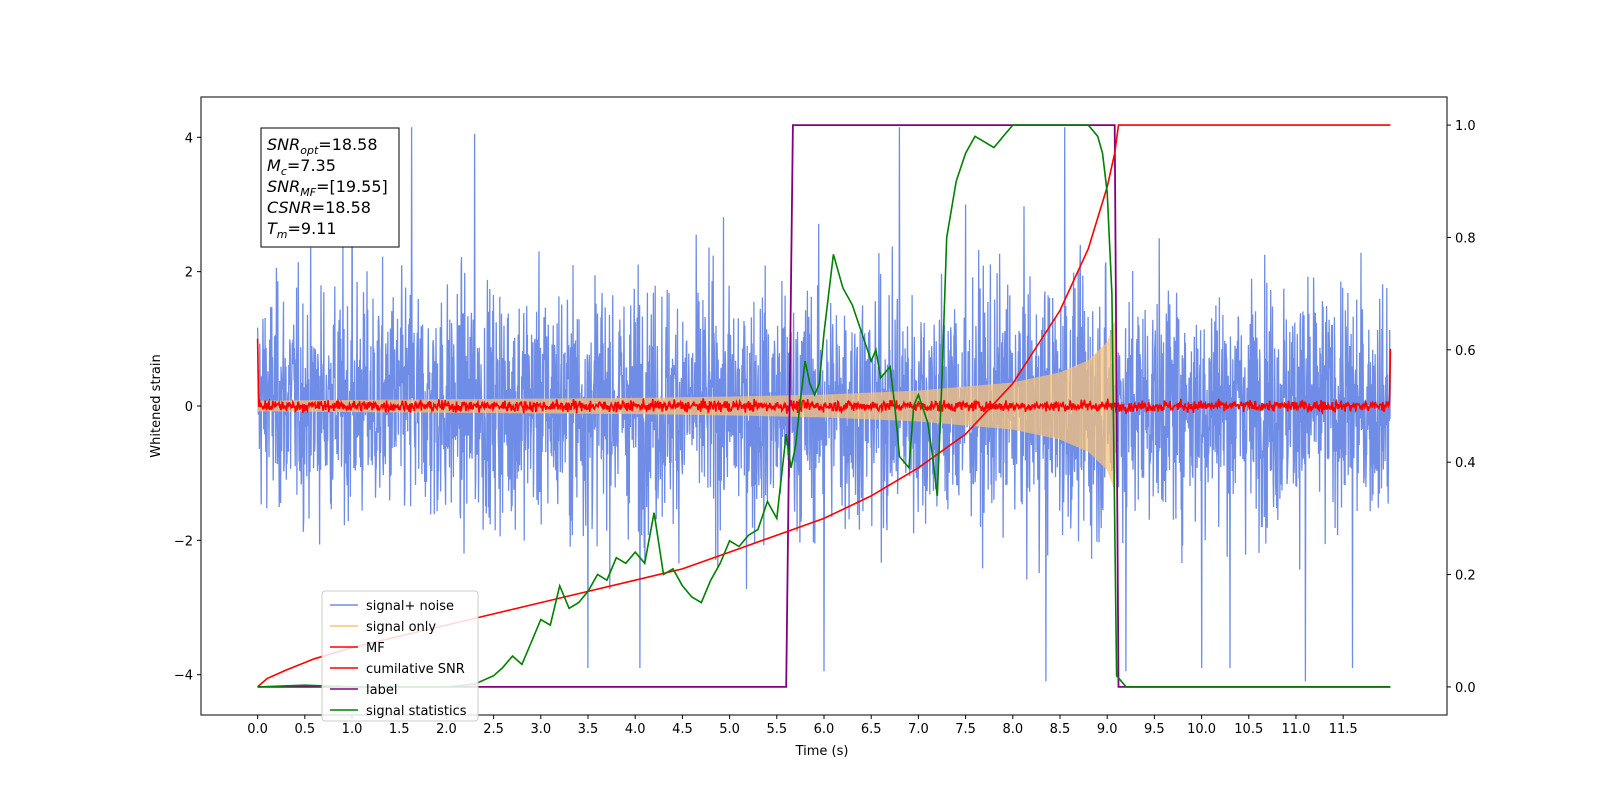  What do you see at coordinates (302, 230) in the screenshot?
I see `stats-line: Tm=9.11` at bounding box center [302, 230].